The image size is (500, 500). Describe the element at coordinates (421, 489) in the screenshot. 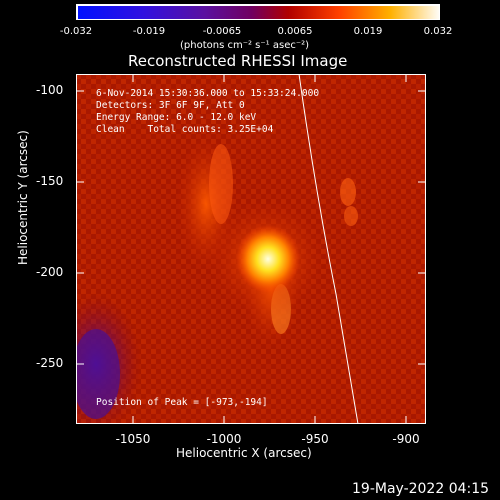

I see `render-timestamp: 19-May-2022 04:15` at that location.